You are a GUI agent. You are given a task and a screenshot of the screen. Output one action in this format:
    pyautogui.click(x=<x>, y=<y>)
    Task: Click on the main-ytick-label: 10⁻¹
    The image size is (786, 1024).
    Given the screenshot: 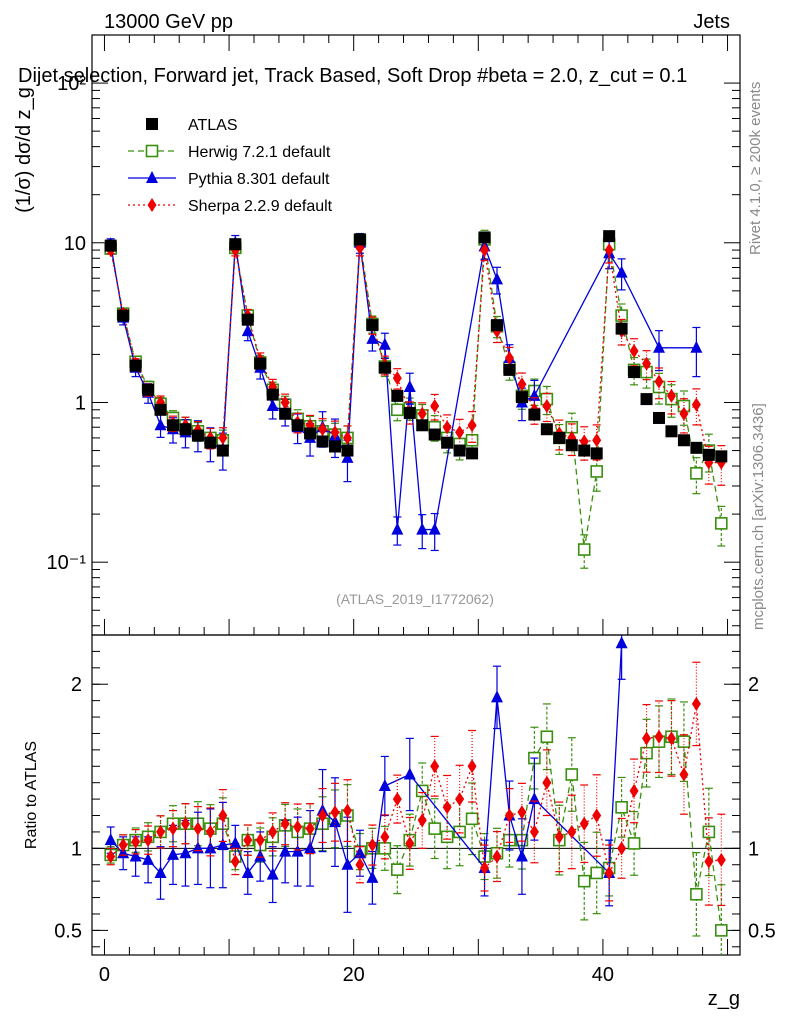 What is the action you would take?
    pyautogui.click(x=67, y=563)
    